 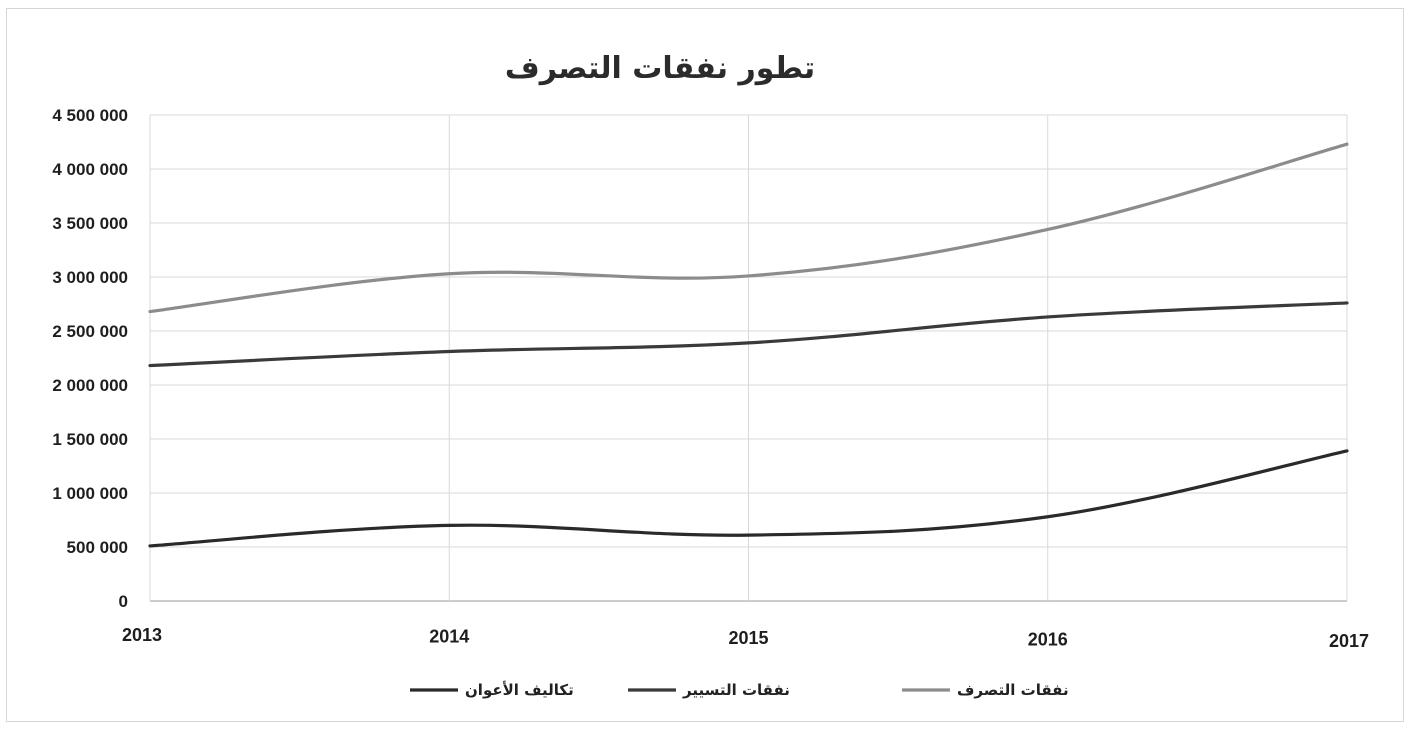 I want to click on x-tick-label: 2015, so click(x=748, y=638).